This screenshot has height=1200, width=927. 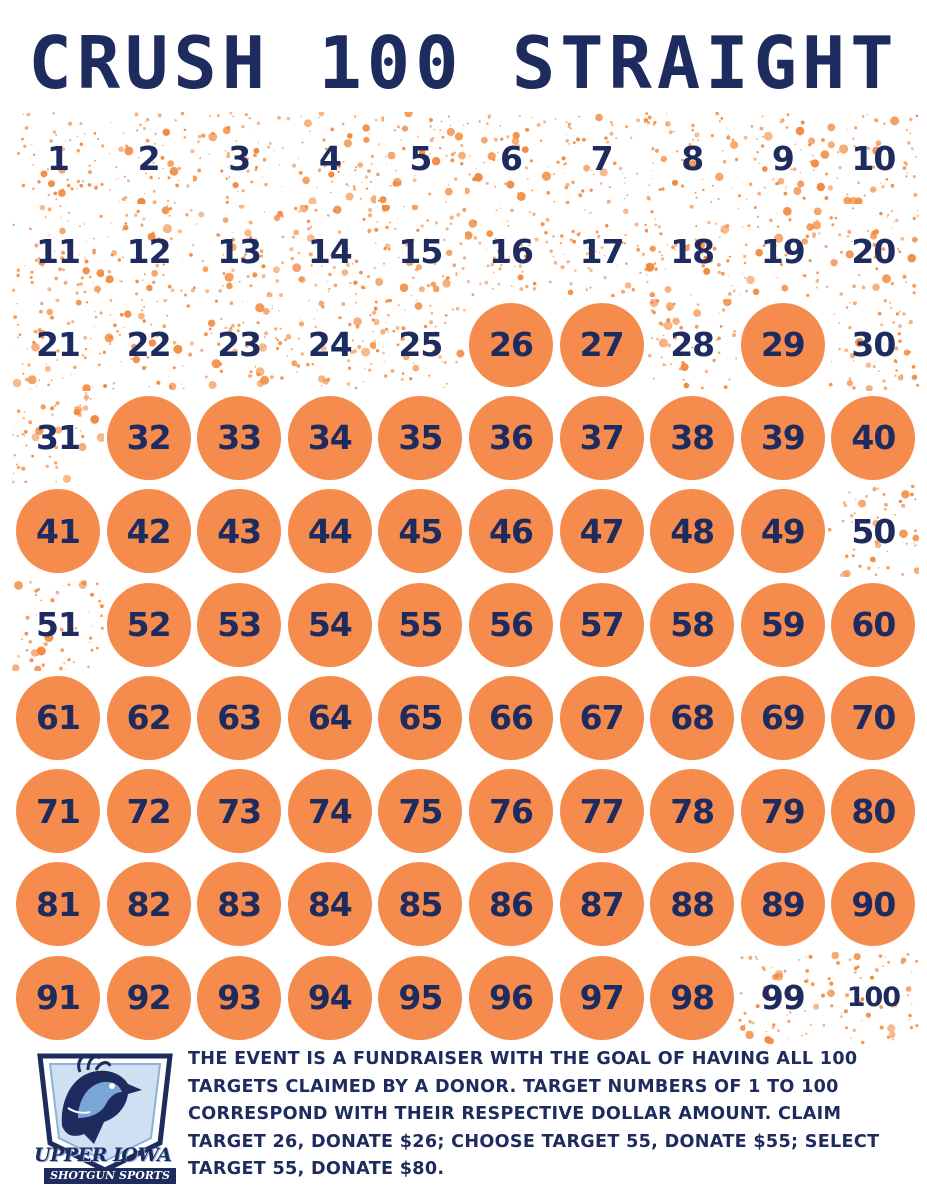 What do you see at coordinates (420, 531) in the screenshot?
I see `target-open: 45` at bounding box center [420, 531].